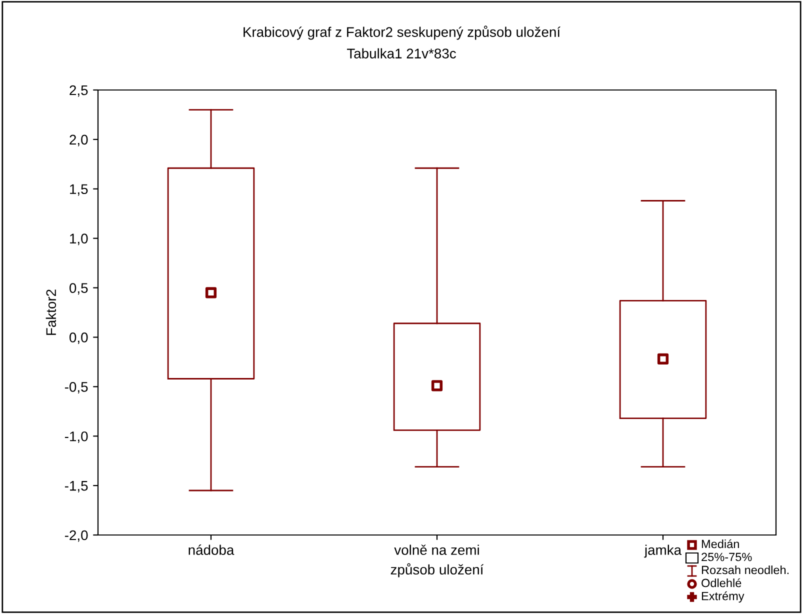  What do you see at coordinates (79, 289) in the screenshot?
I see `y-tick-label: 0,5` at bounding box center [79, 289].